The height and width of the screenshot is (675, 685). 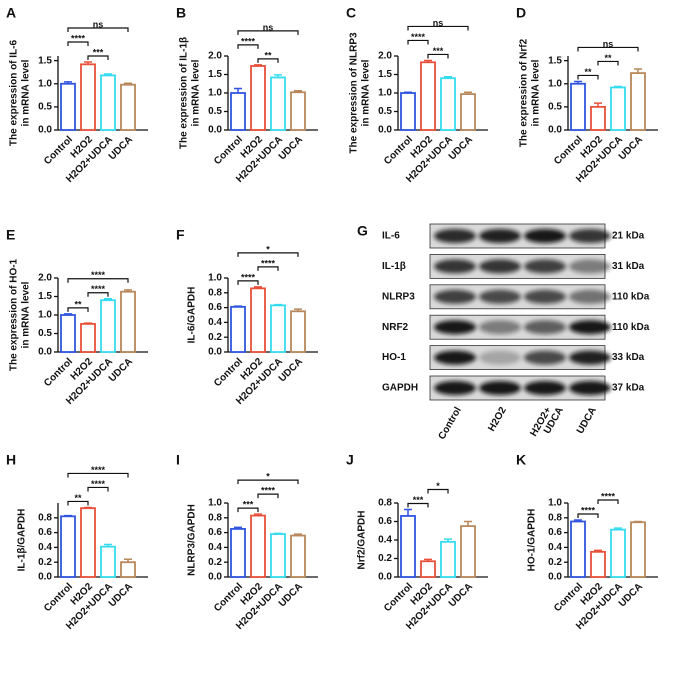 What do you see at coordinates (400, 388) in the screenshot?
I see `band-label: GAPDH` at bounding box center [400, 388].